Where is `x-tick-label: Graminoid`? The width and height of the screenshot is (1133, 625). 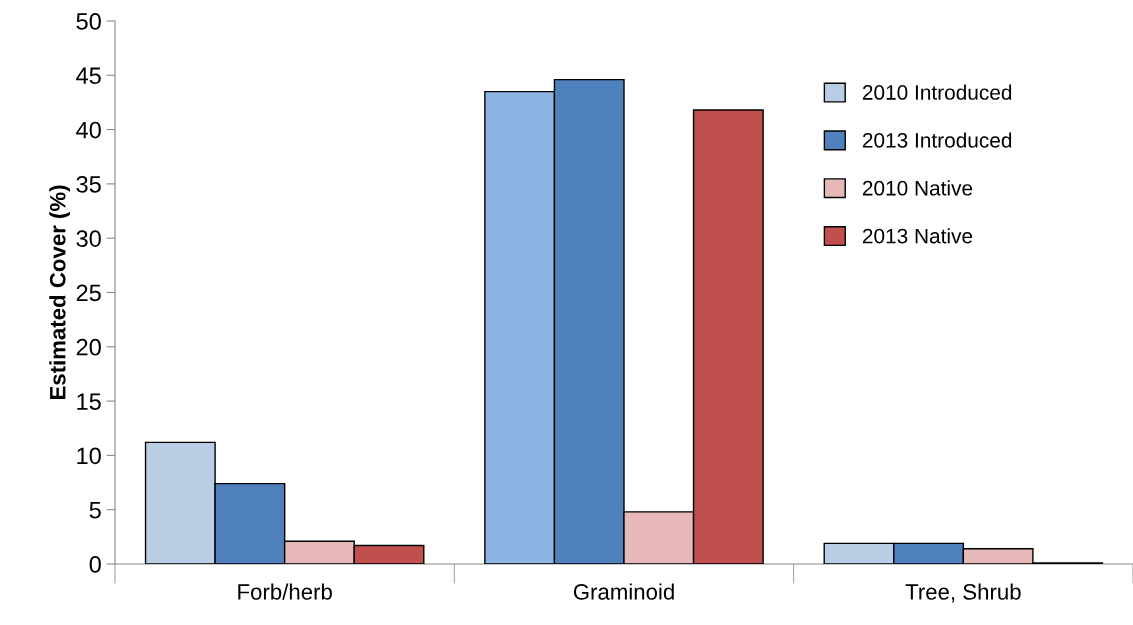
x-tick-label: Graminoid is located at coordinates (623, 591).